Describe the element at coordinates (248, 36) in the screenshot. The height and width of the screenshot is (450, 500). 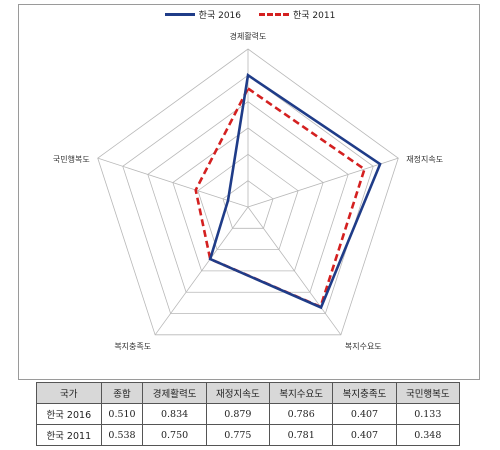
I see `axis-label: 경제활력도` at that location.